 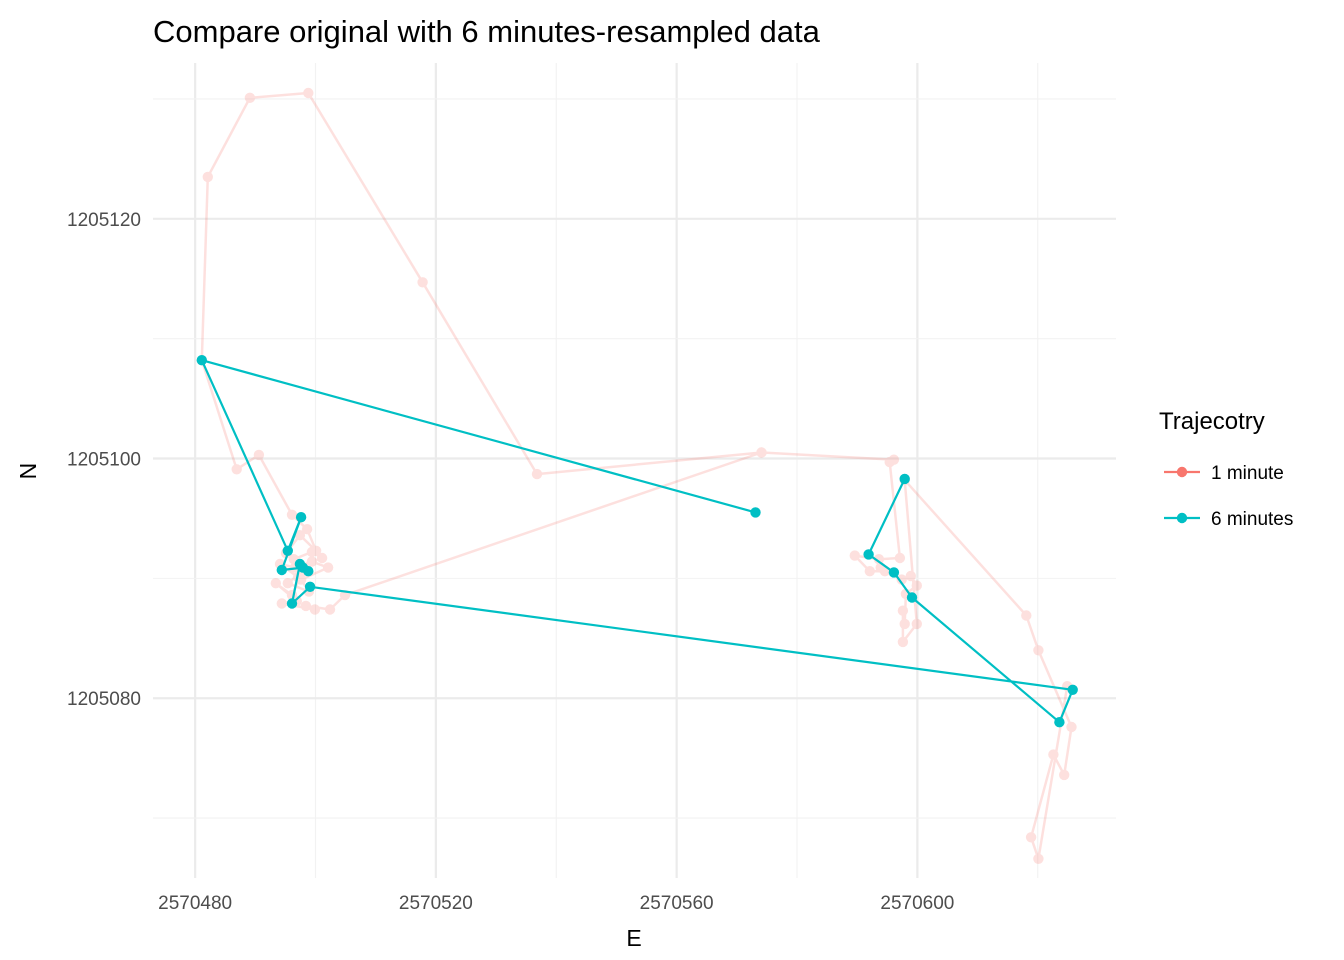 What do you see at coordinates (1212, 421) in the screenshot?
I see `legend-title: Trajecotry` at bounding box center [1212, 421].